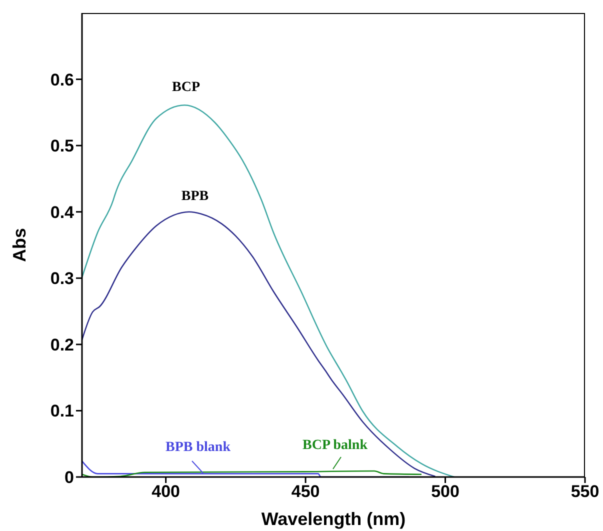 The height and width of the screenshot is (531, 603). Describe the element at coordinates (62, 212) in the screenshot. I see `y-tick-label: 0.4` at that location.